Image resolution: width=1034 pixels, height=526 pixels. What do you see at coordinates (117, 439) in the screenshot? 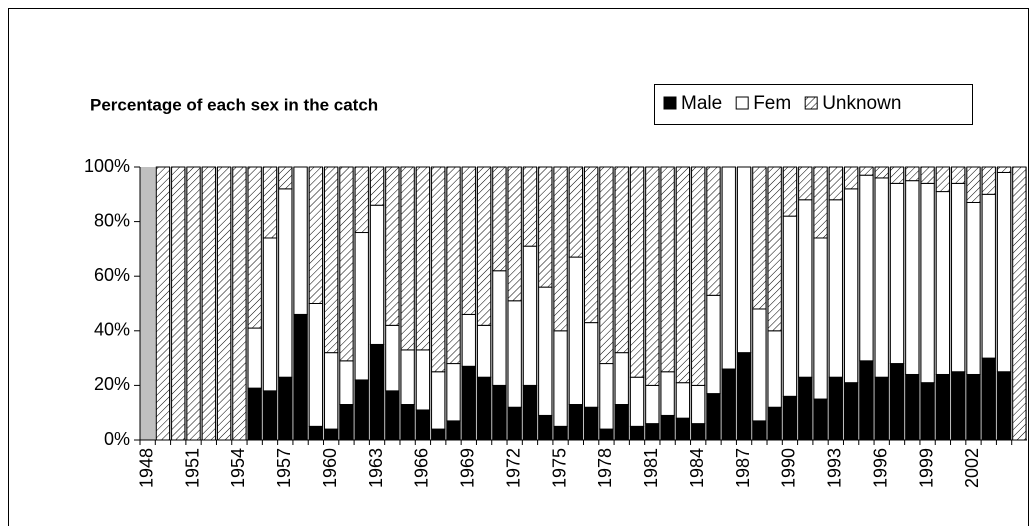
I see `y-tick-label: 0%` at bounding box center [117, 439].